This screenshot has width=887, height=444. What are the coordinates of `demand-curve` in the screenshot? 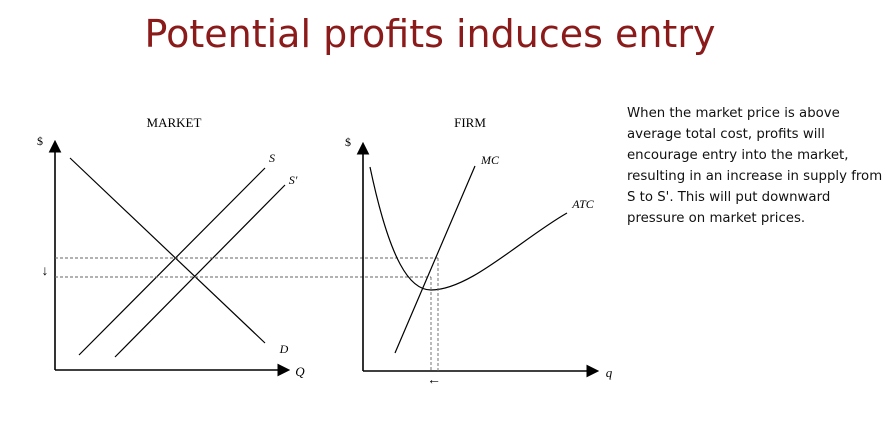 It's located at (167, 250).